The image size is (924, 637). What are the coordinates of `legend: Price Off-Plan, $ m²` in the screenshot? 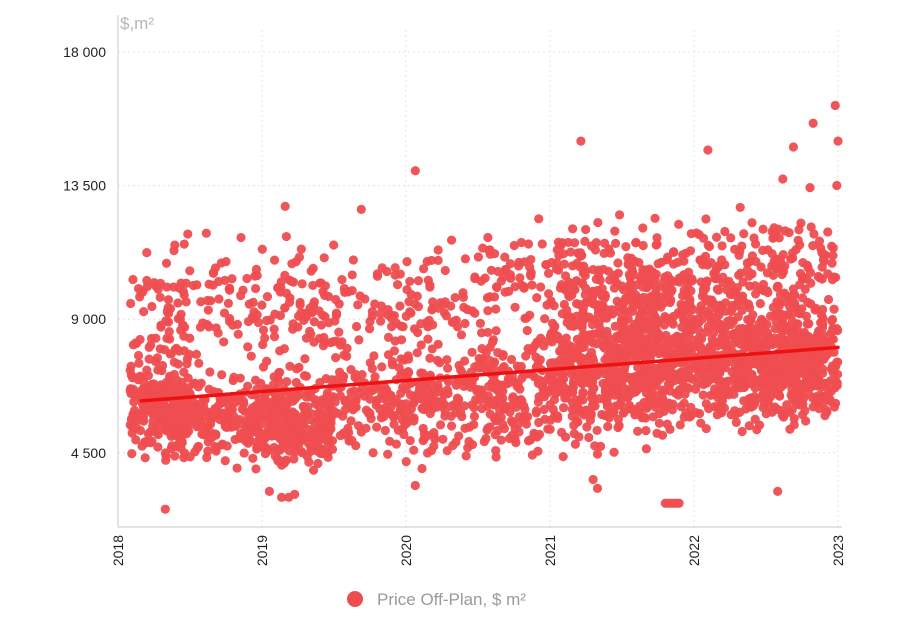 It's located at (436, 599).